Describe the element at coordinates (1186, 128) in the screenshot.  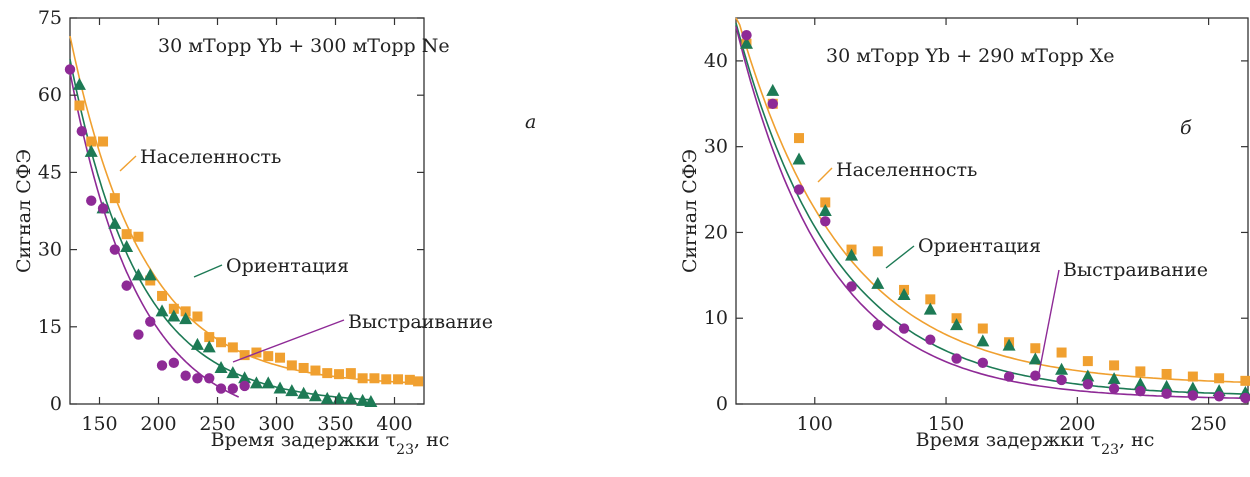
I see `panel-letter-b: б` at that location.